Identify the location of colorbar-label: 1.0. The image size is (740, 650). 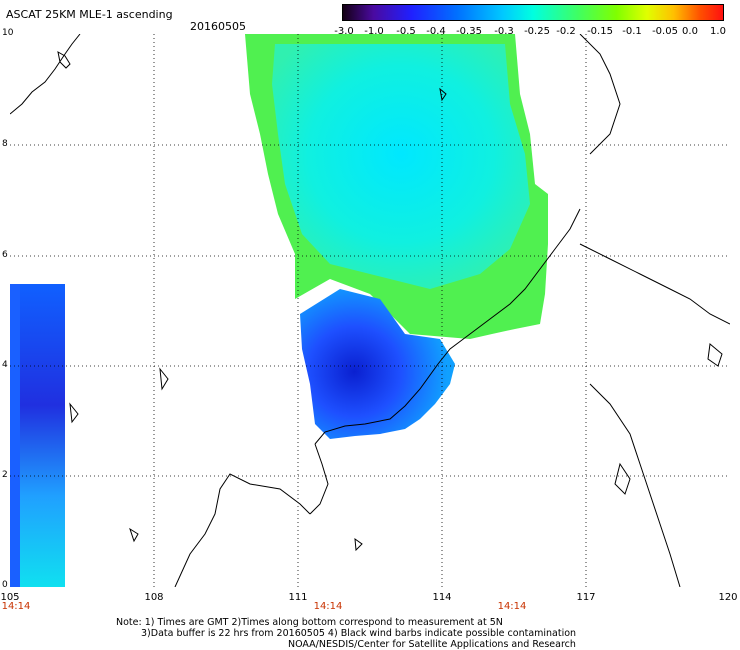
(718, 31).